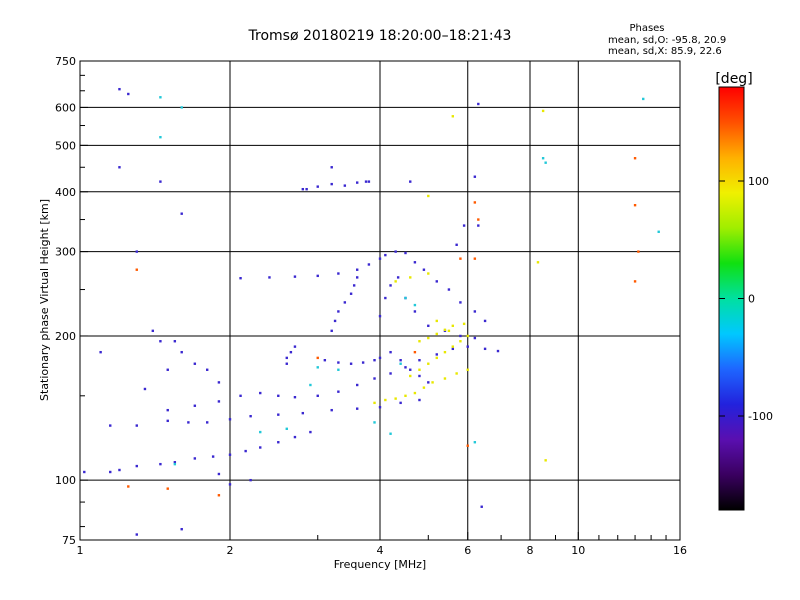 The width and height of the screenshot is (800, 600). What do you see at coordinates (467, 550) in the screenshot?
I see `x-tick-label: 6` at bounding box center [467, 550].